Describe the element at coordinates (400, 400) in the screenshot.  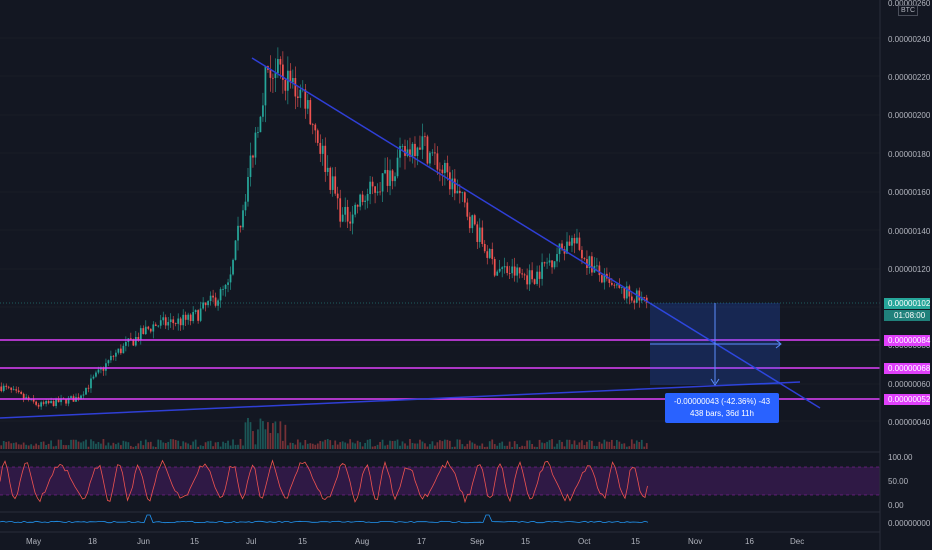
I see `ascending-trendline` at that location.